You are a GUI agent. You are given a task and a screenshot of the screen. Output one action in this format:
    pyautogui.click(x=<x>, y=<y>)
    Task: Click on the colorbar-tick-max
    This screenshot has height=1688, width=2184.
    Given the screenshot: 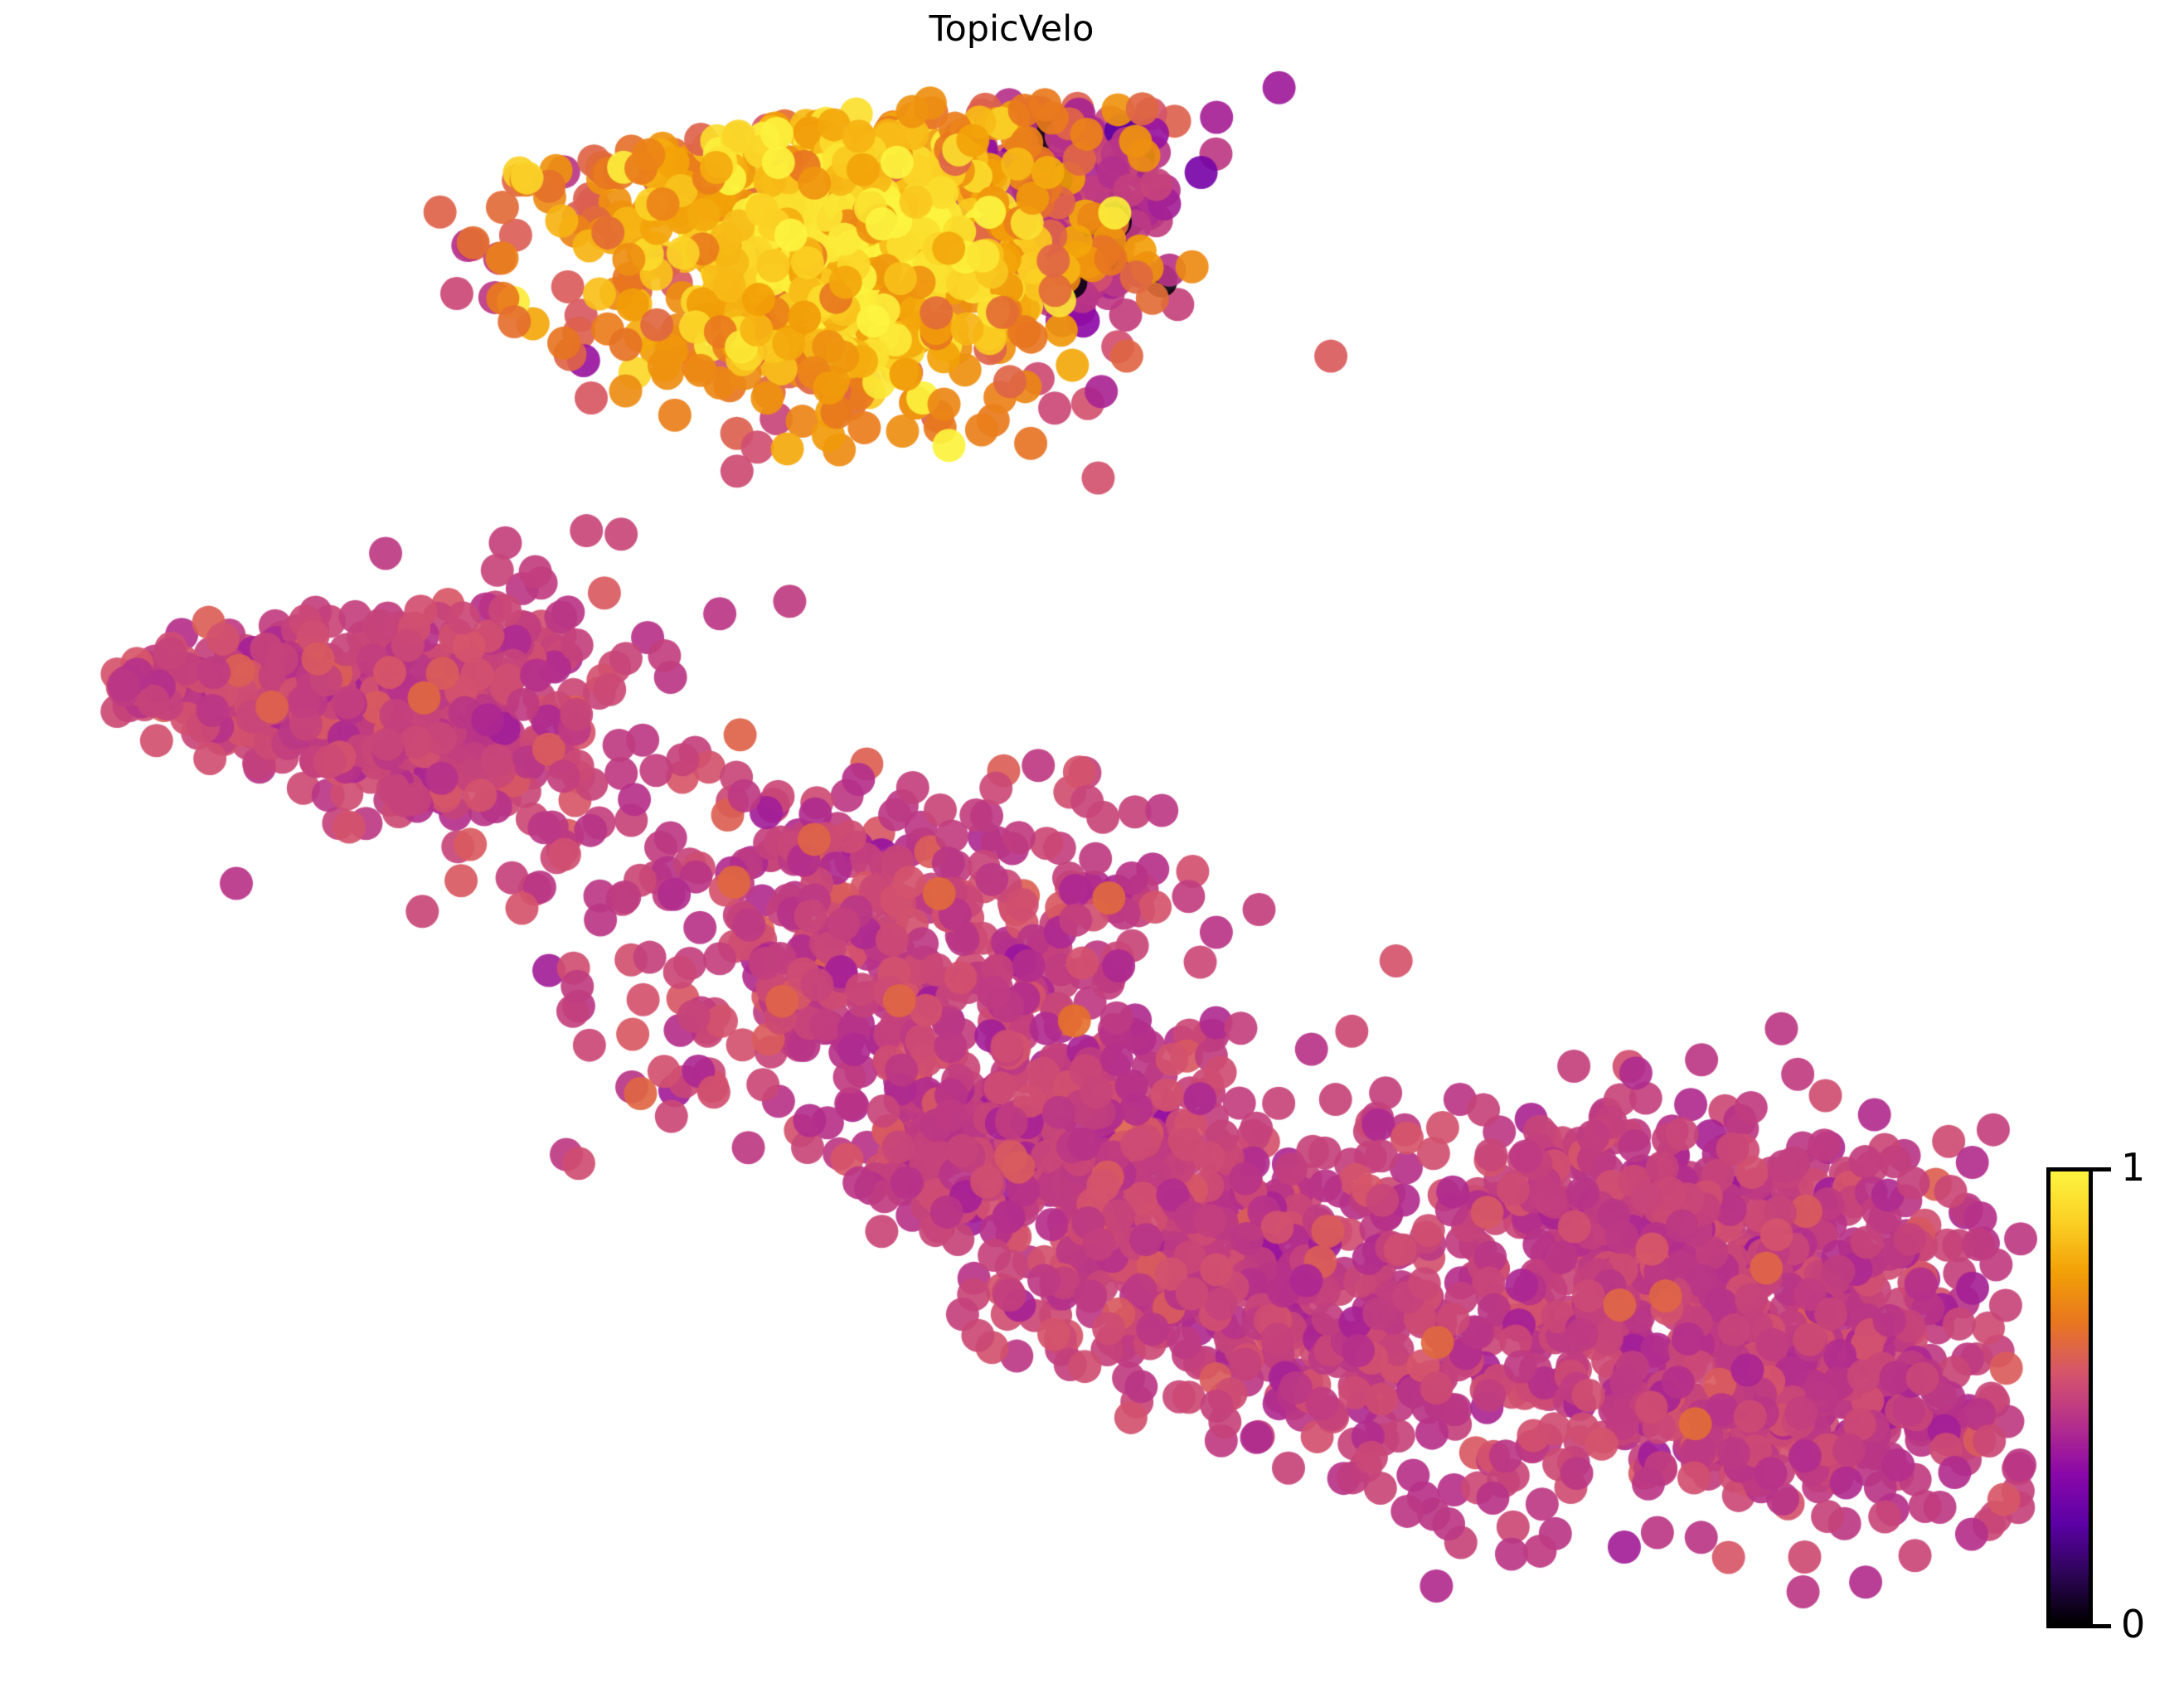 What is the action you would take?
    pyautogui.click(x=2102, y=1169)
    